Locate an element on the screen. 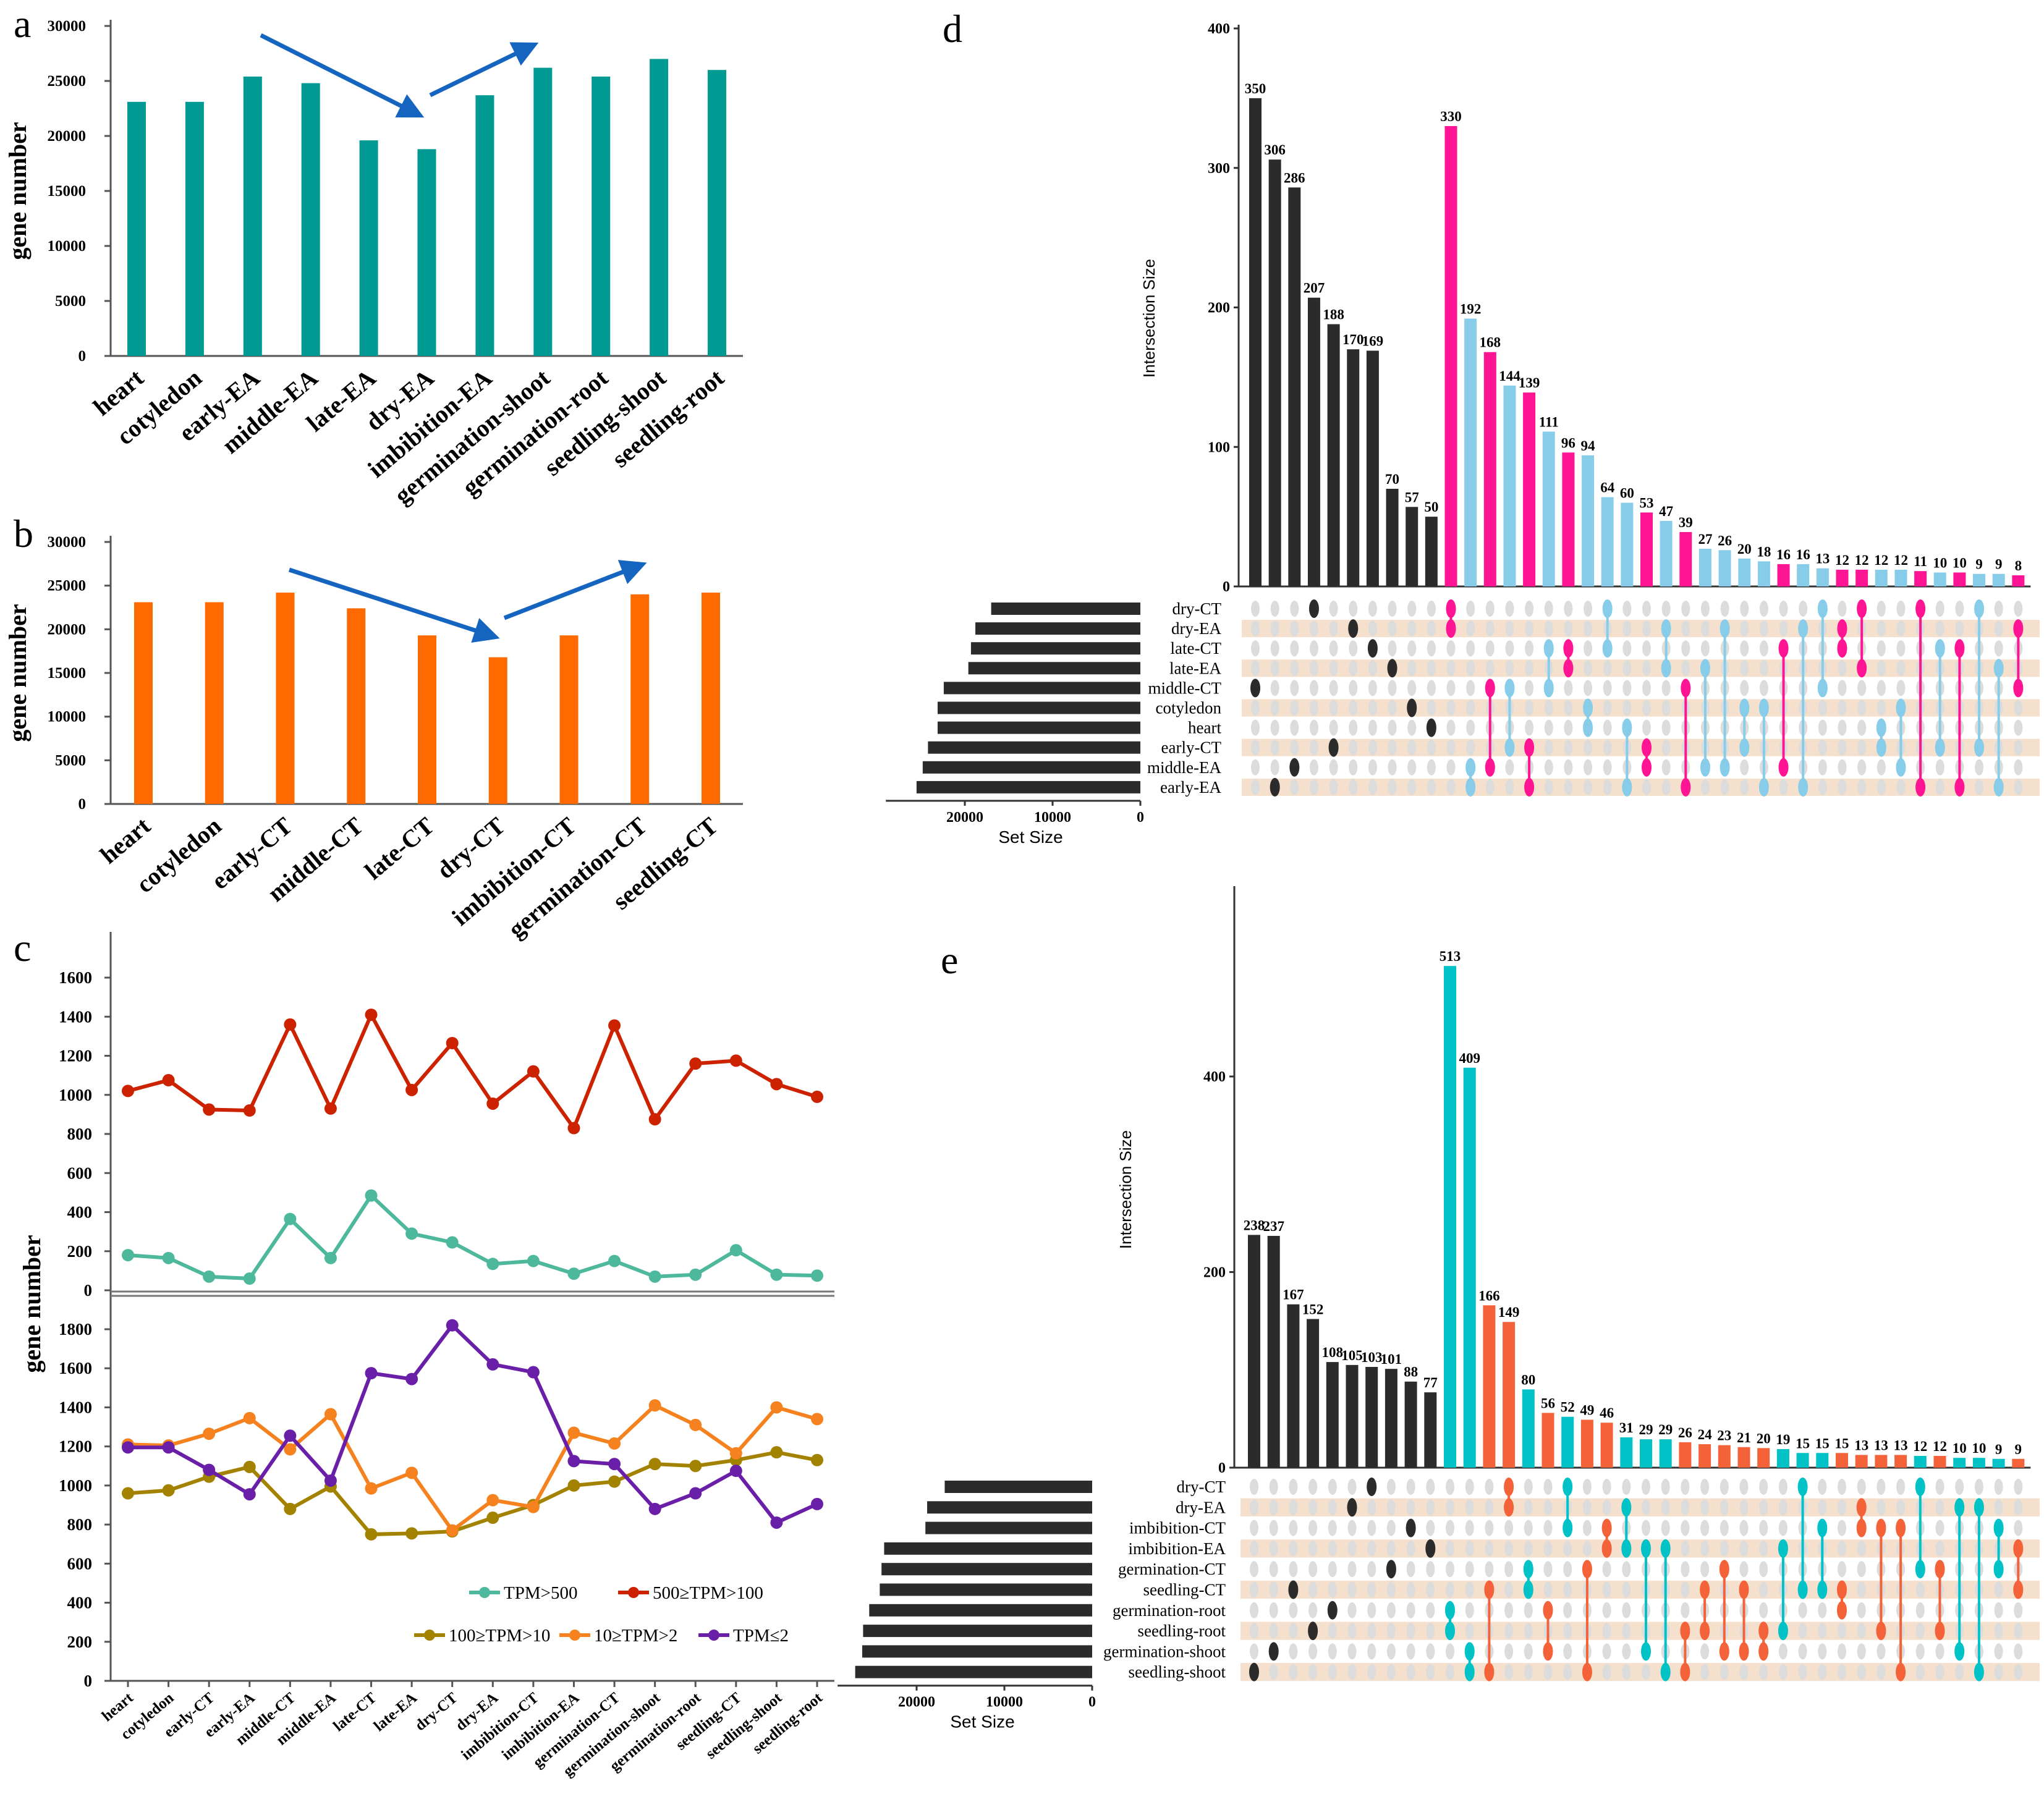  bar-value-label: 139 is located at coordinates (1530, 383).